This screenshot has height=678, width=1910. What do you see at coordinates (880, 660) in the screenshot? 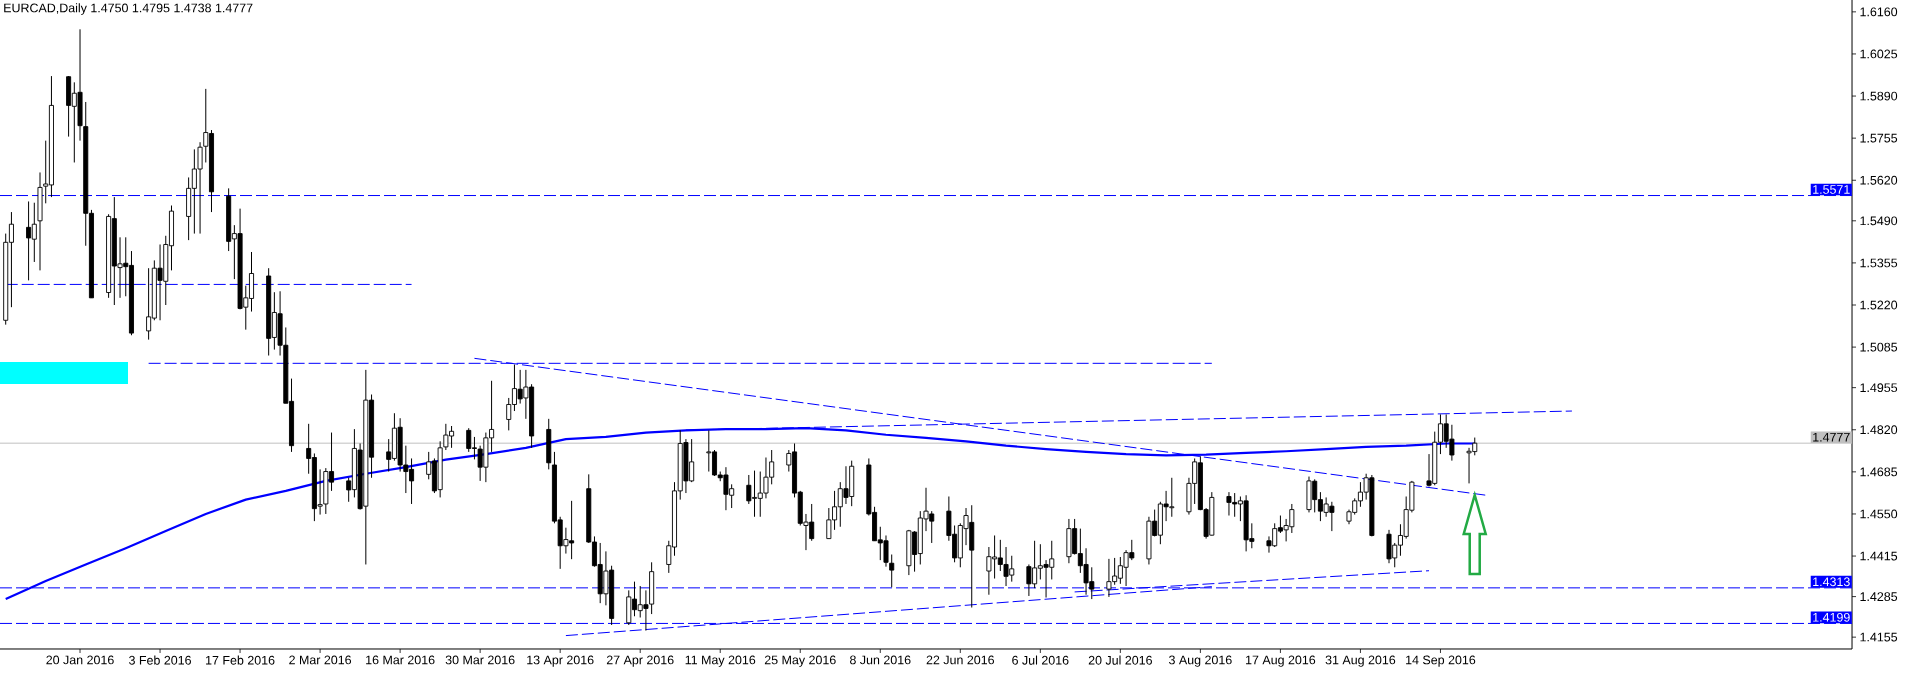
I see `x-tick-label: 8 Jun 2016` at bounding box center [880, 660].